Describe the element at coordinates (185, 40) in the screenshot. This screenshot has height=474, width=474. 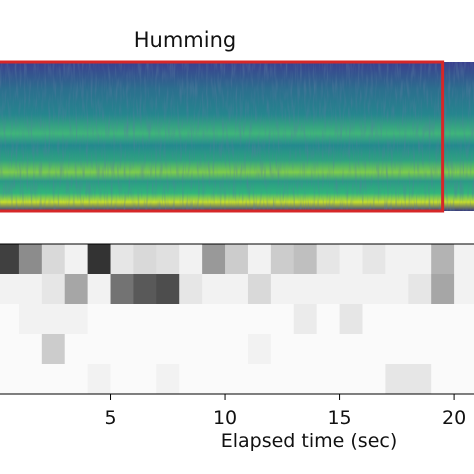
I see `annotation-label: Humming` at that location.